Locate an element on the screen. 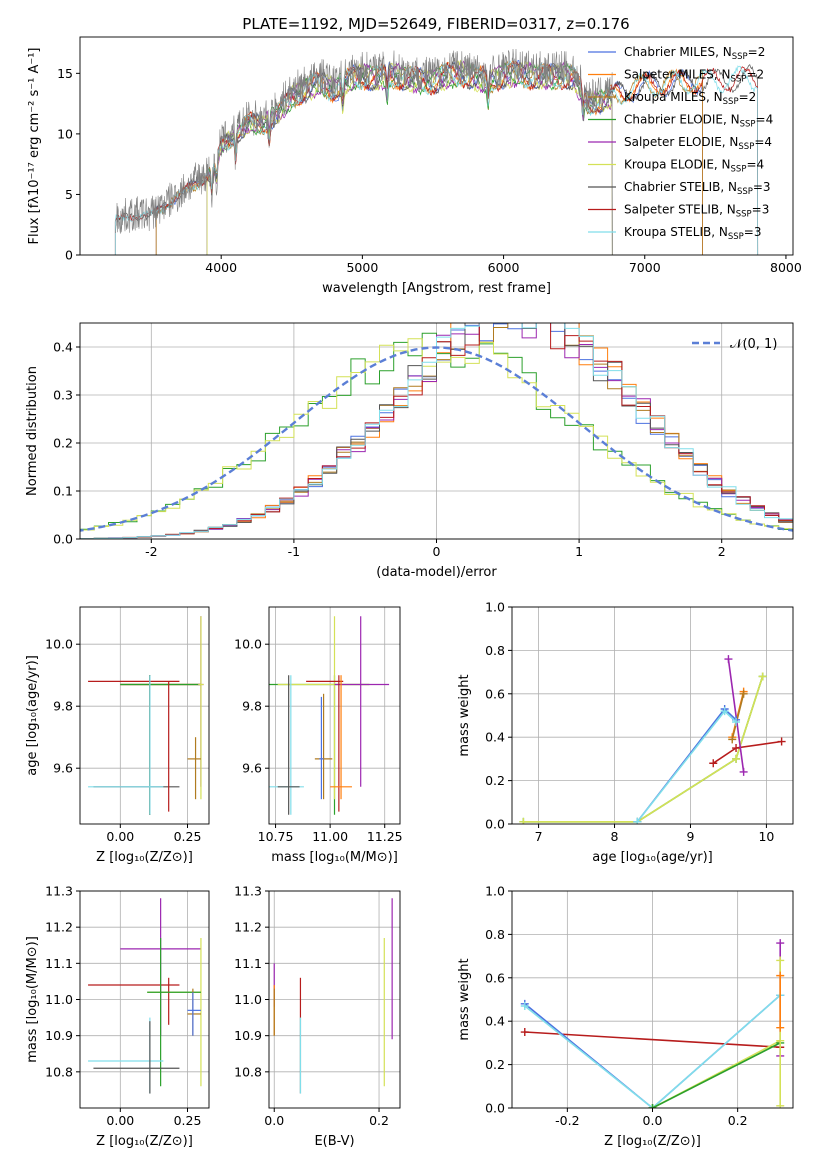 This screenshot has height=1170, width=819. frame: age [log₁₀(age/yr)] mass weight is located at coordinates (625, 735).